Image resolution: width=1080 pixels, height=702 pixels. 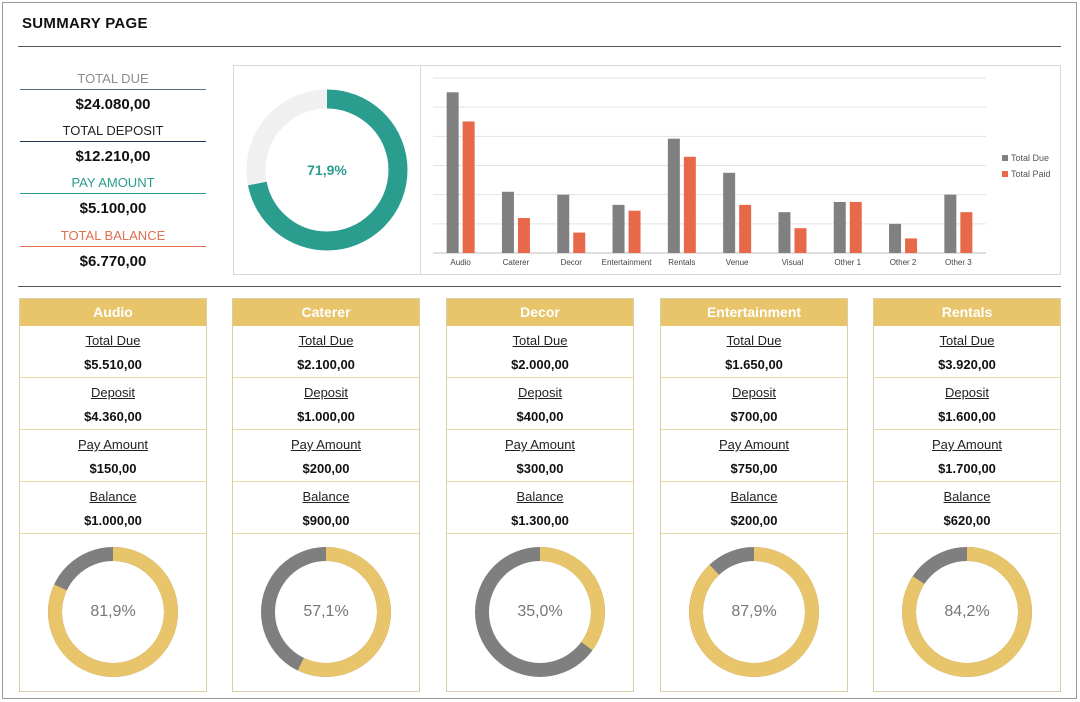 I want to click on bar-total-due-rentals, so click(x=673, y=195).